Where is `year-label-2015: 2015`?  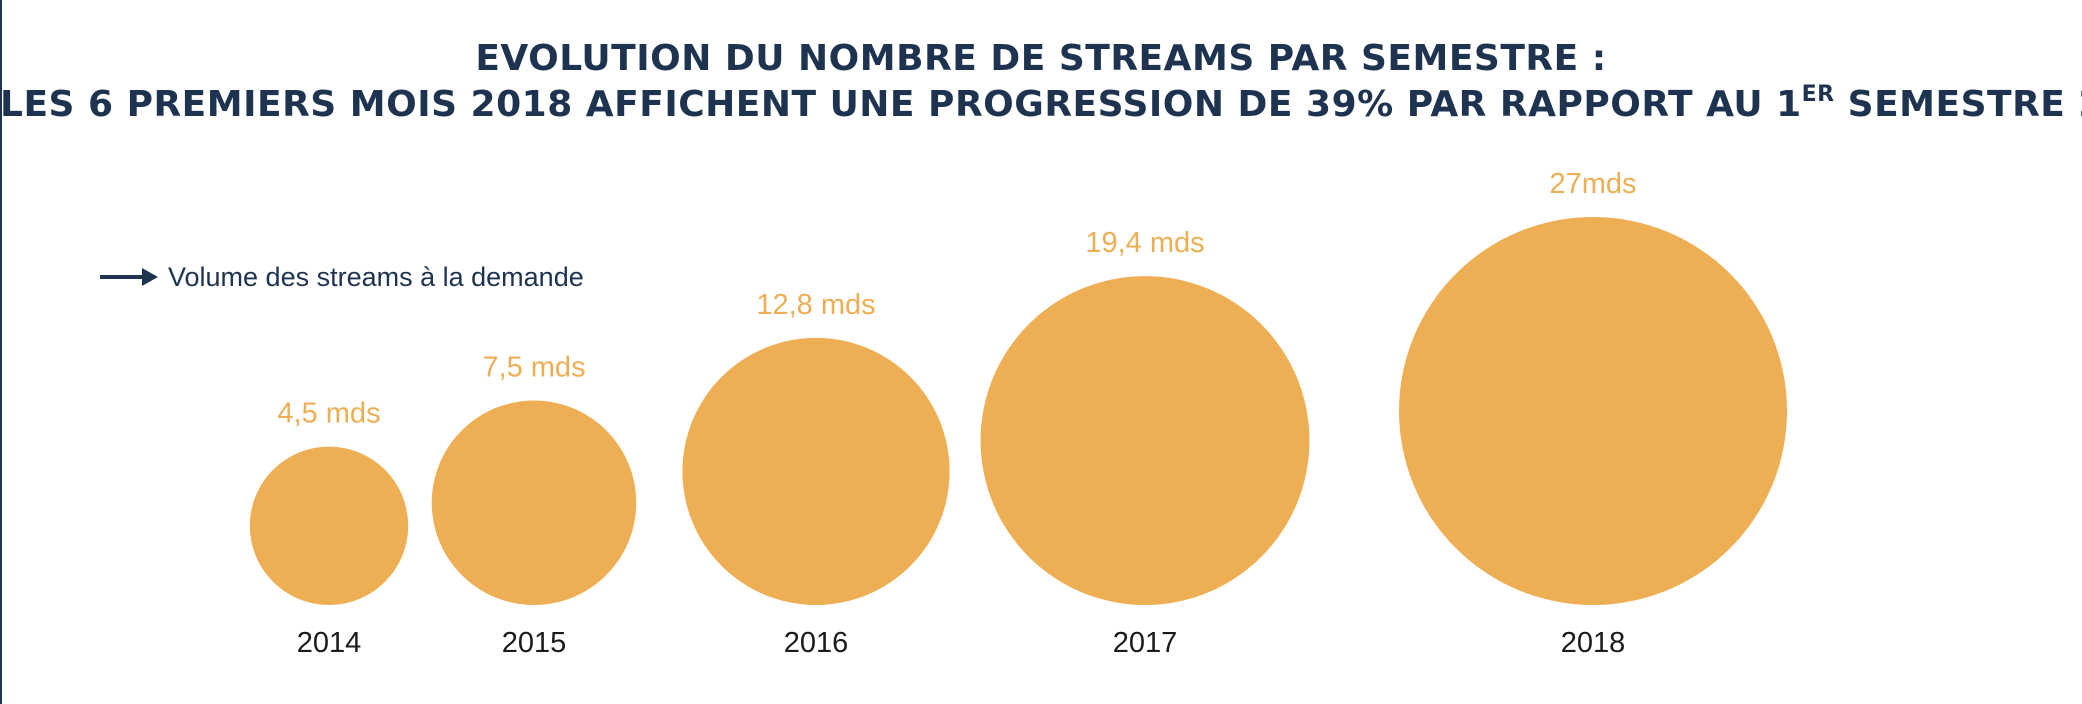
year-label-2015: 2015 is located at coordinates (534, 643).